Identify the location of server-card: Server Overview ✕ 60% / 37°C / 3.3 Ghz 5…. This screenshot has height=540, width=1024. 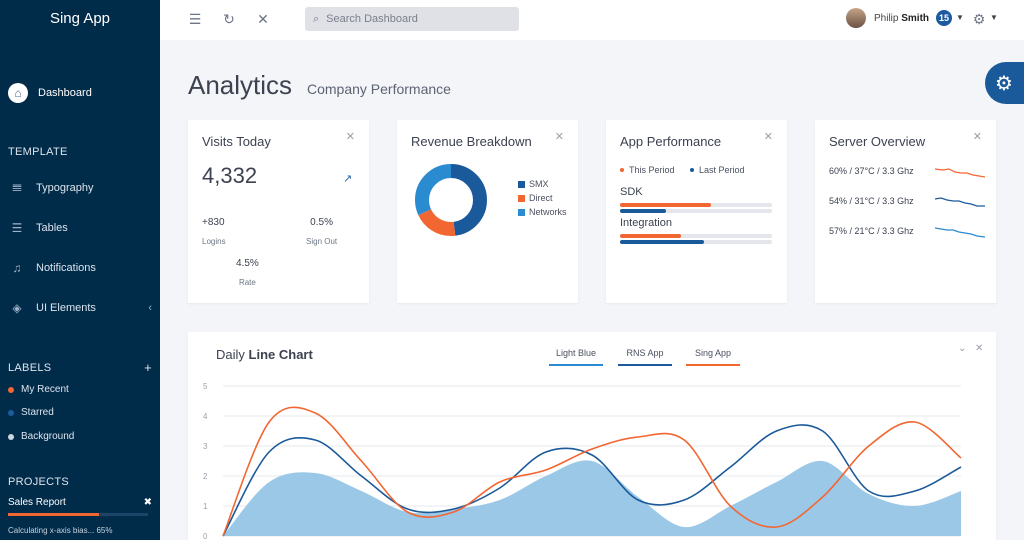
(905, 211).